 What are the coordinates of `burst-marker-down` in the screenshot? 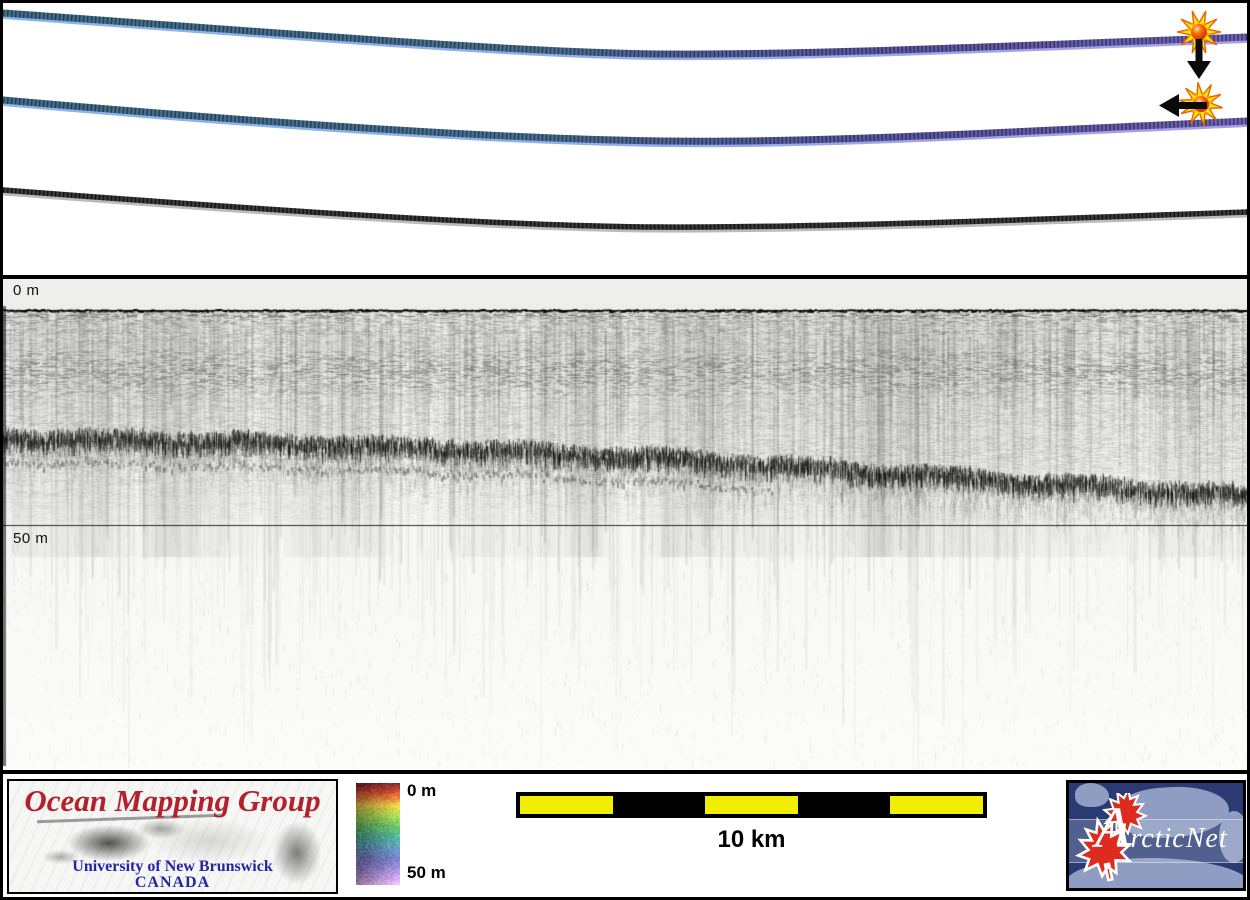 It's located at (1199, 44).